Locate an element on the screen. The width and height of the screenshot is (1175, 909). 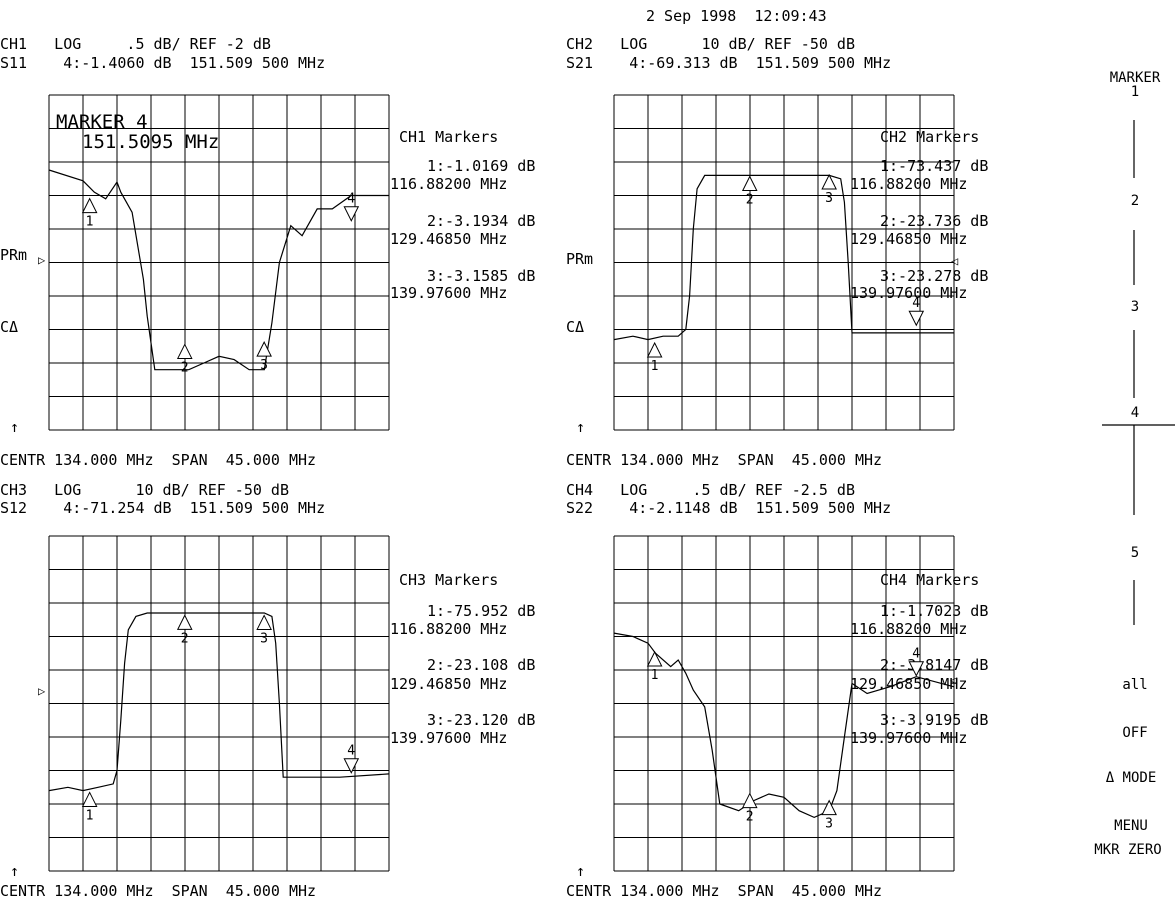
ch-marker3-value: 3:-3.1585 dB is located at coordinates (481, 276).